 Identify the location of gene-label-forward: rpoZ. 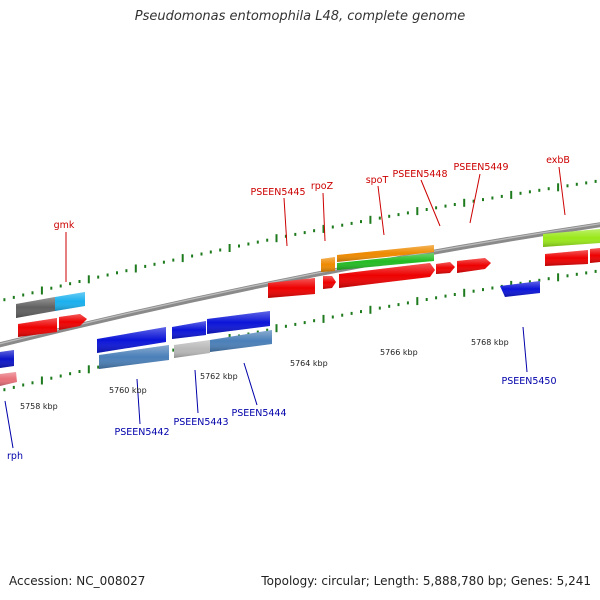
(322, 186).